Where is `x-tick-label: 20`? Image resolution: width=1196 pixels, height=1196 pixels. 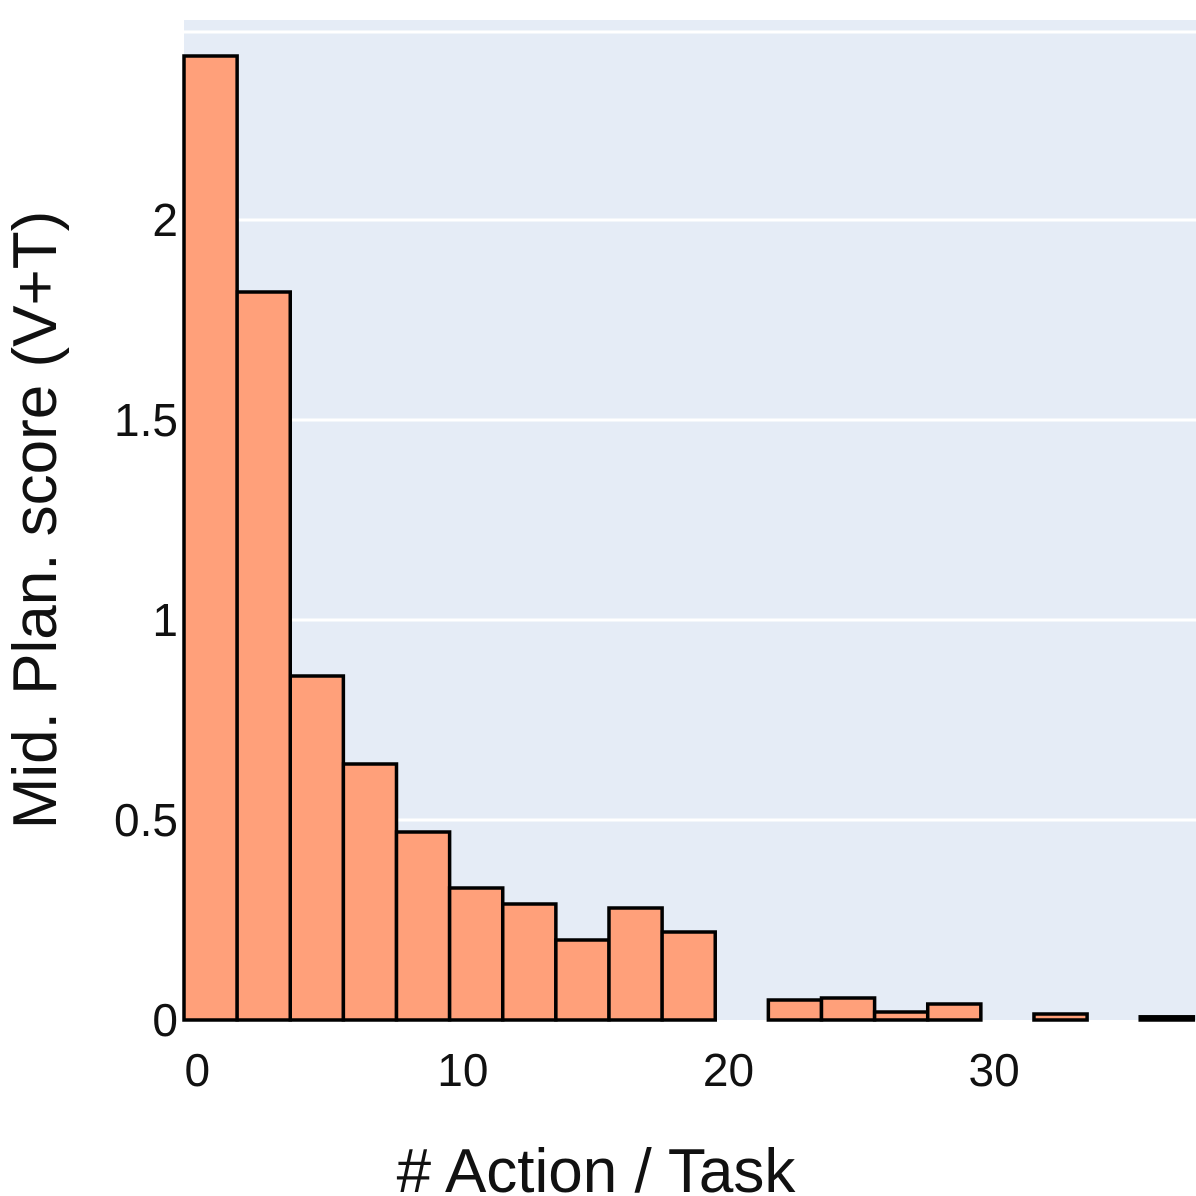
x-tick-label: 20 is located at coordinates (728, 1070).